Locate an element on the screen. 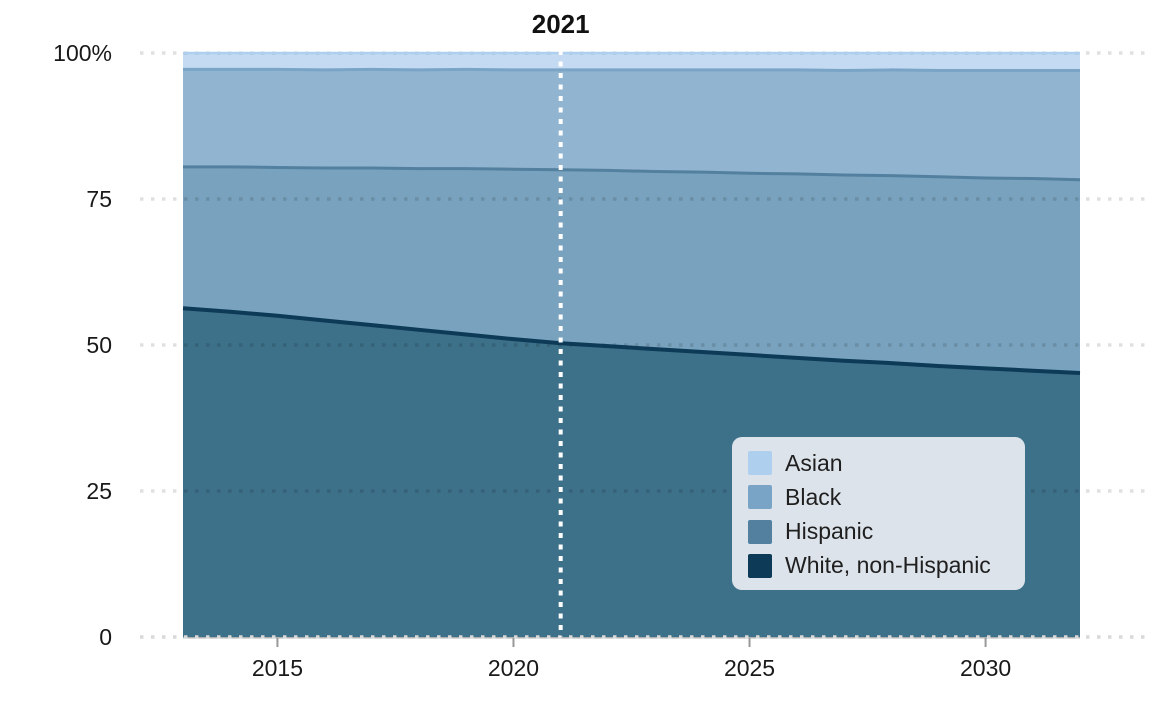 This screenshot has height=703, width=1166. legend-swatch-black is located at coordinates (760, 497).